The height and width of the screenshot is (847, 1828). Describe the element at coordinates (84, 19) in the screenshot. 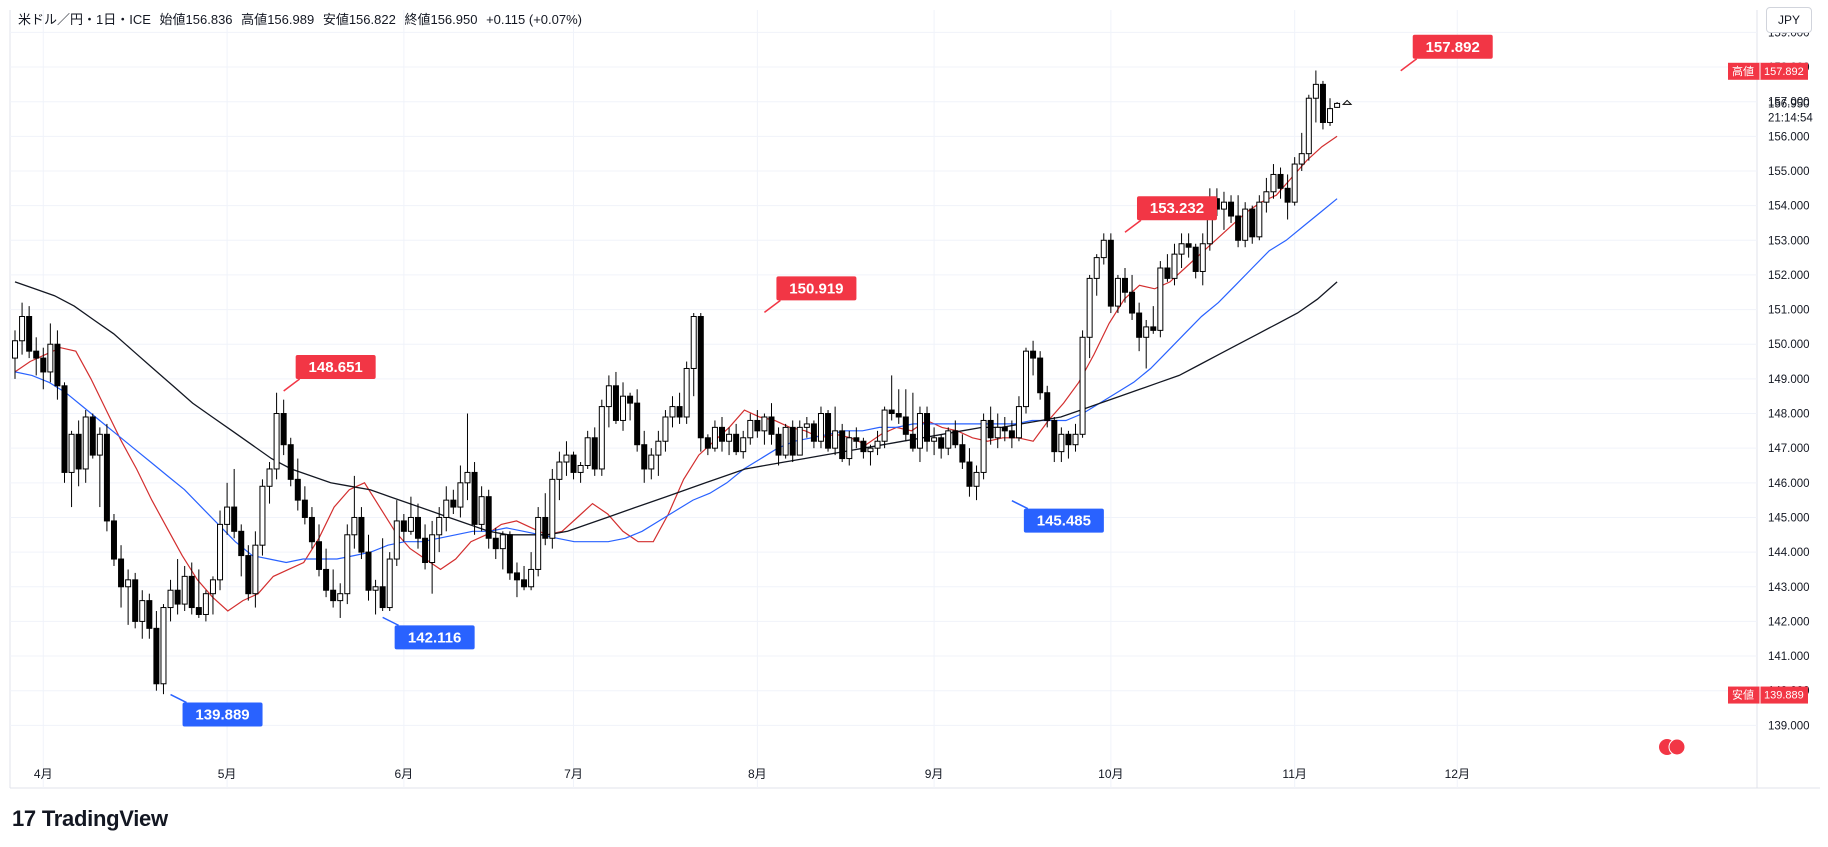

I see `symbol-name: 米ドル／円・1日・ICE` at that location.